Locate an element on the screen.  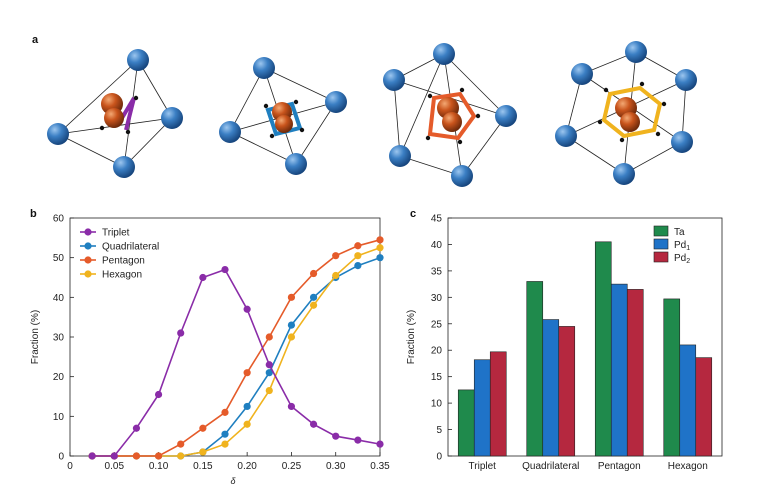
panel-label-c: c is located at coordinates (413, 214).